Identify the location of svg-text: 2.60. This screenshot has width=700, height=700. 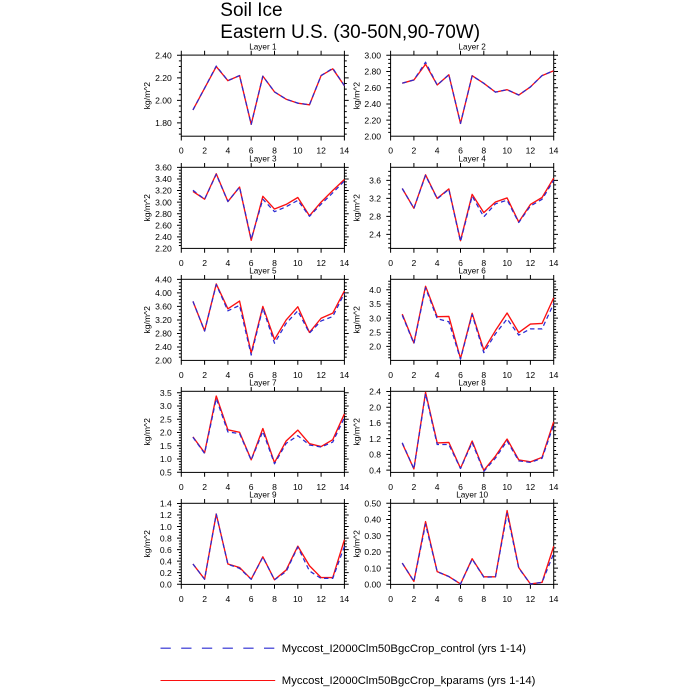
(163, 225).